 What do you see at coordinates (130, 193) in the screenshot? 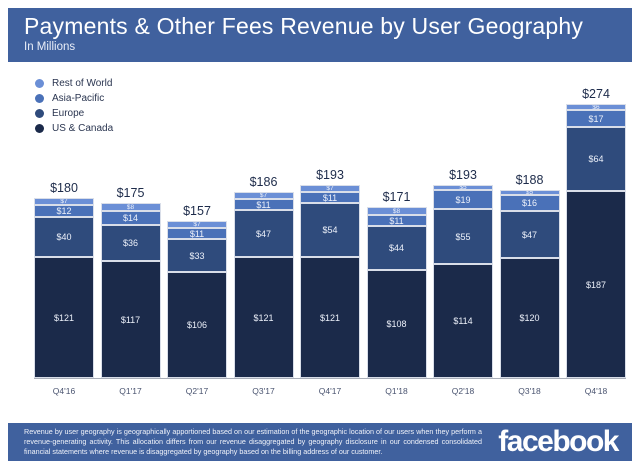
I see `bar-total-label: $175` at bounding box center [130, 193].